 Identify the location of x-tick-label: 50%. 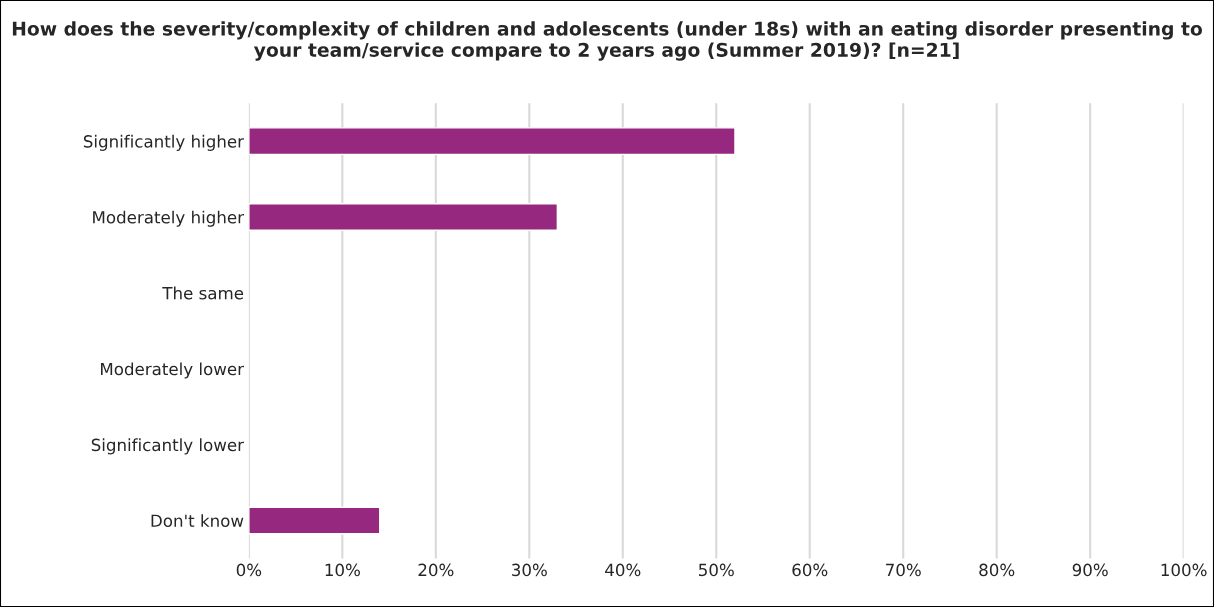
(716, 570).